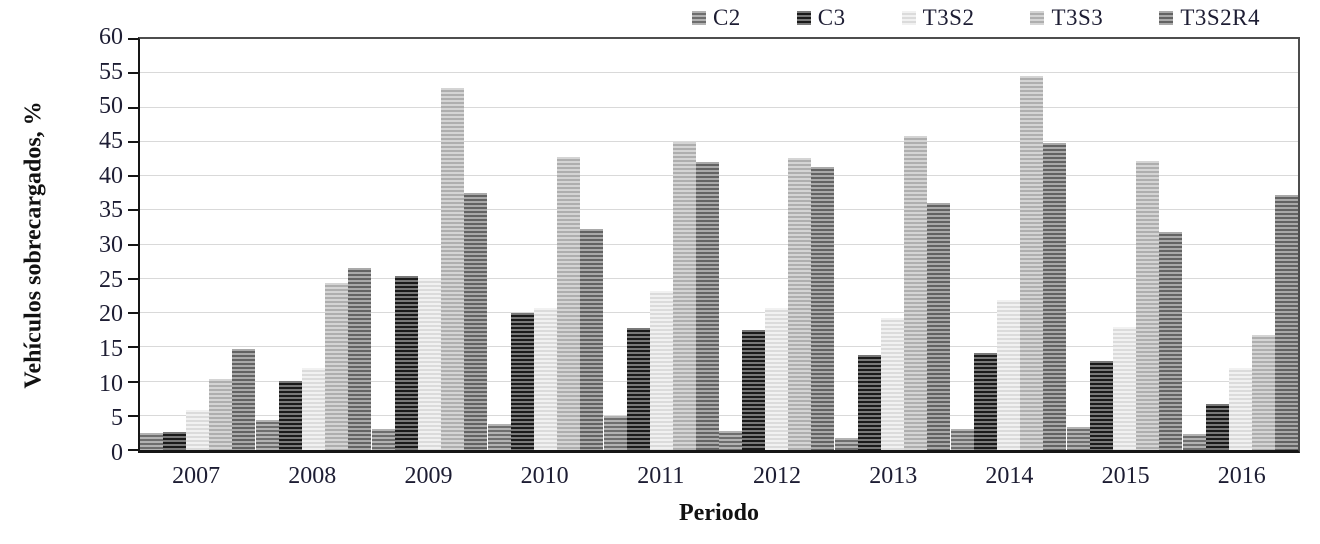 This screenshot has width=1320, height=544. I want to click on y-tick-label-40: 40, so click(111, 175).